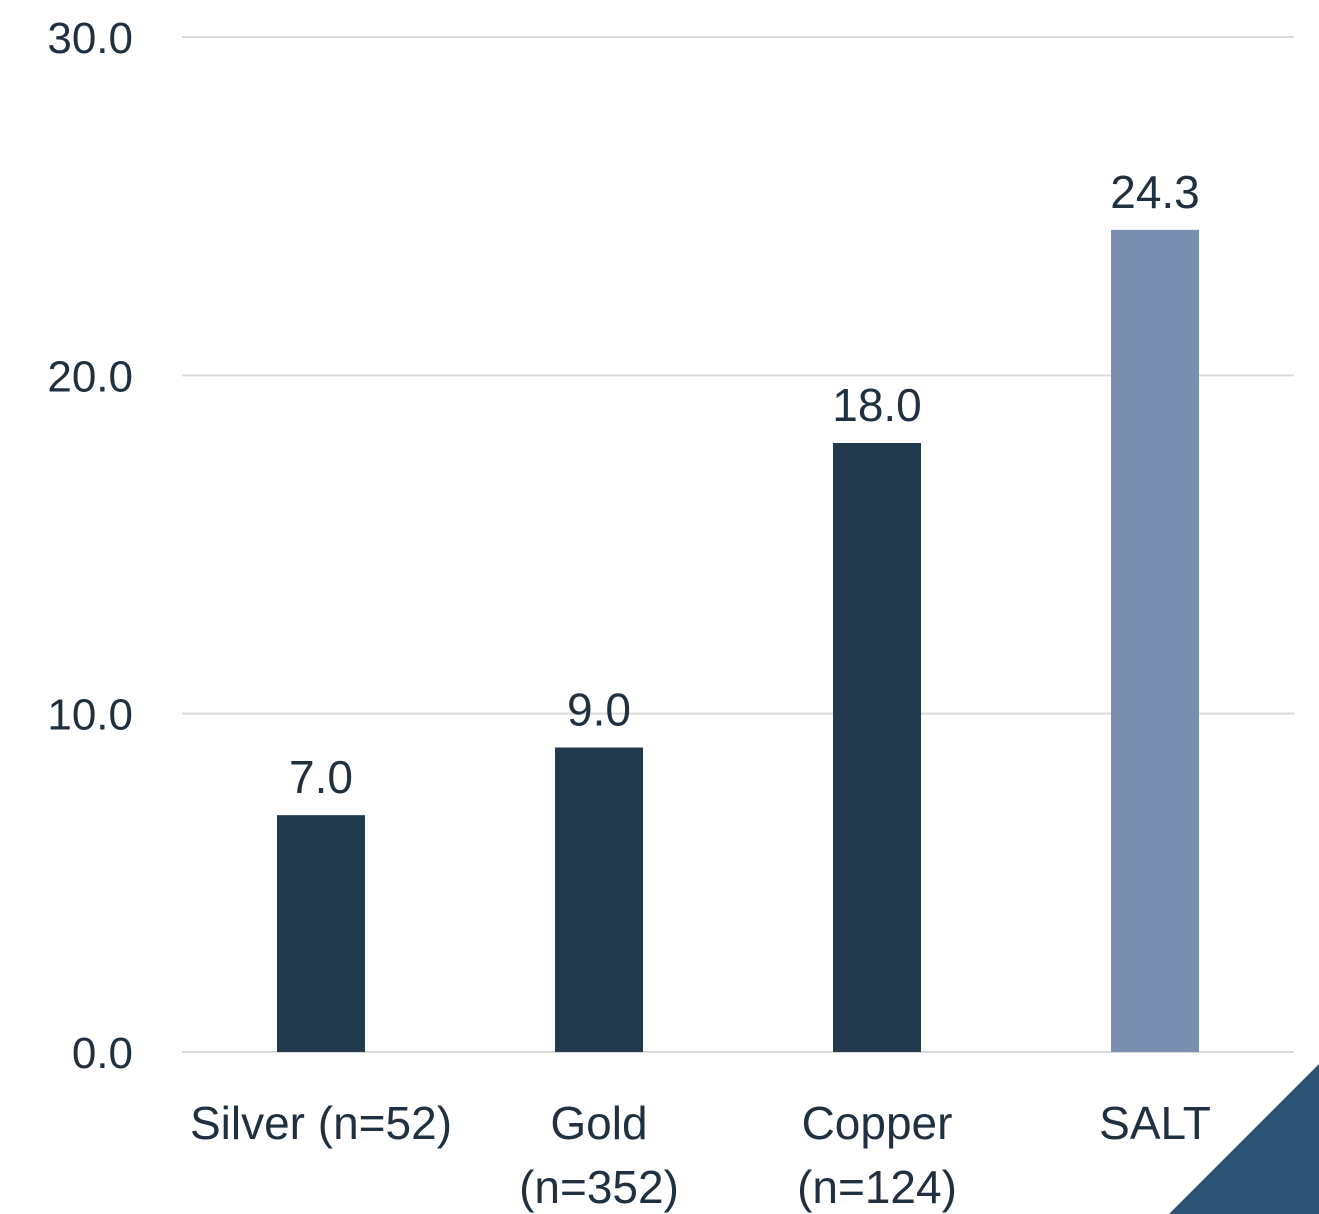 Image resolution: width=1319 pixels, height=1214 pixels. What do you see at coordinates (1155, 1123) in the screenshot?
I see `x-tick-label: SALT` at bounding box center [1155, 1123].